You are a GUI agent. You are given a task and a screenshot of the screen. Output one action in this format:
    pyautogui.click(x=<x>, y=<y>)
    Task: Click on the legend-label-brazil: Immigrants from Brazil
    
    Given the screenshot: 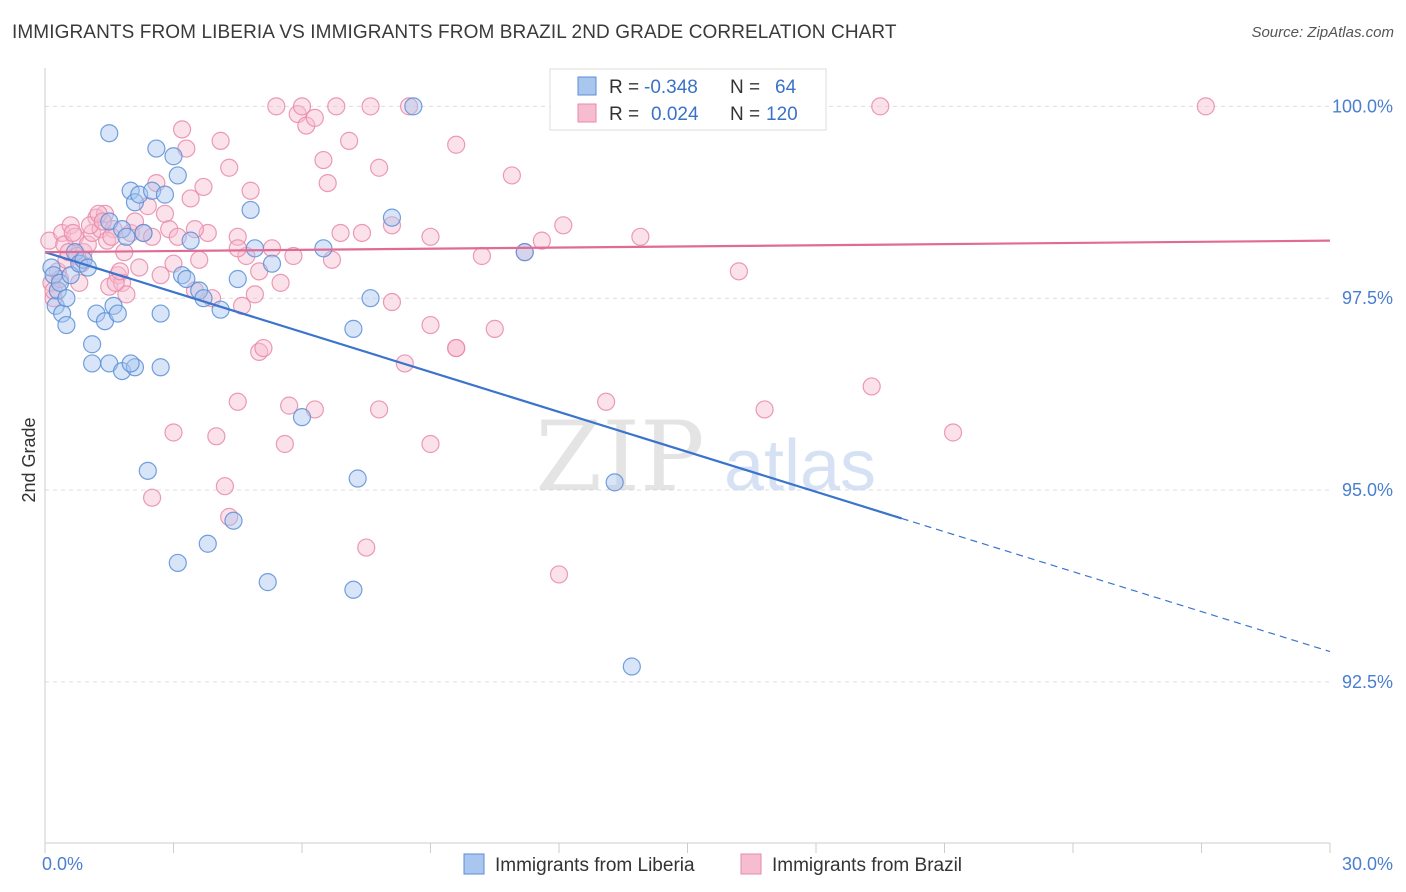 What is the action you would take?
    pyautogui.click(x=867, y=865)
    